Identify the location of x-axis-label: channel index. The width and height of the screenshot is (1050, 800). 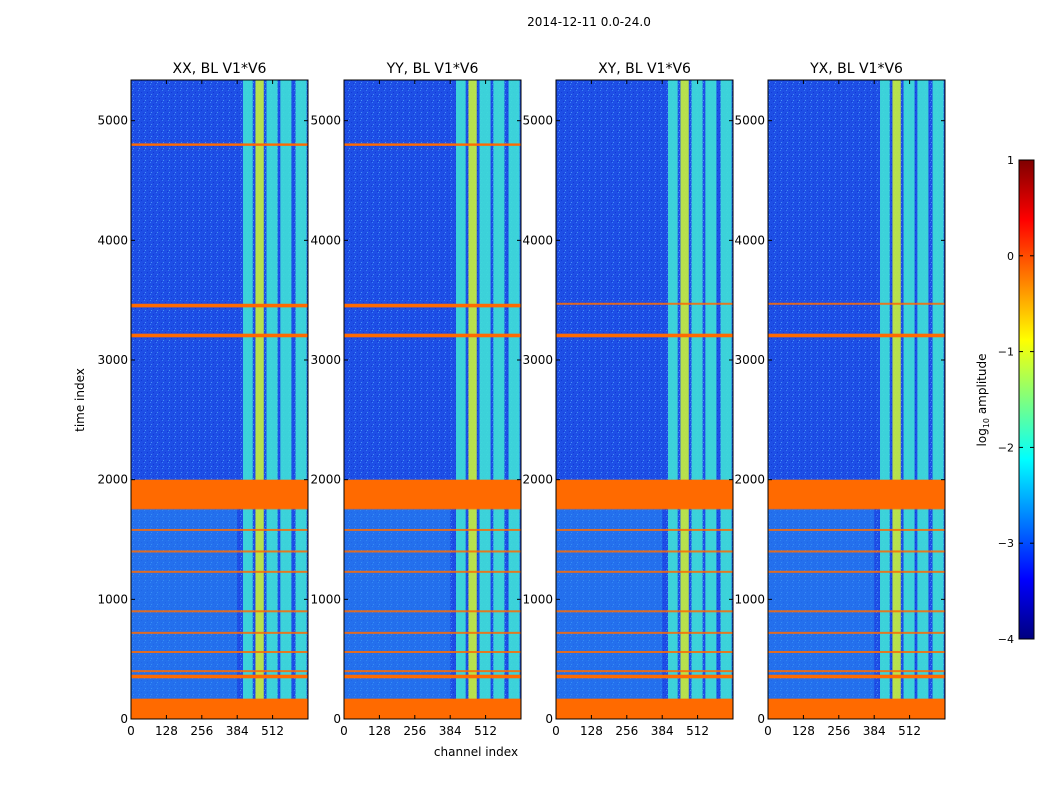
(476, 752).